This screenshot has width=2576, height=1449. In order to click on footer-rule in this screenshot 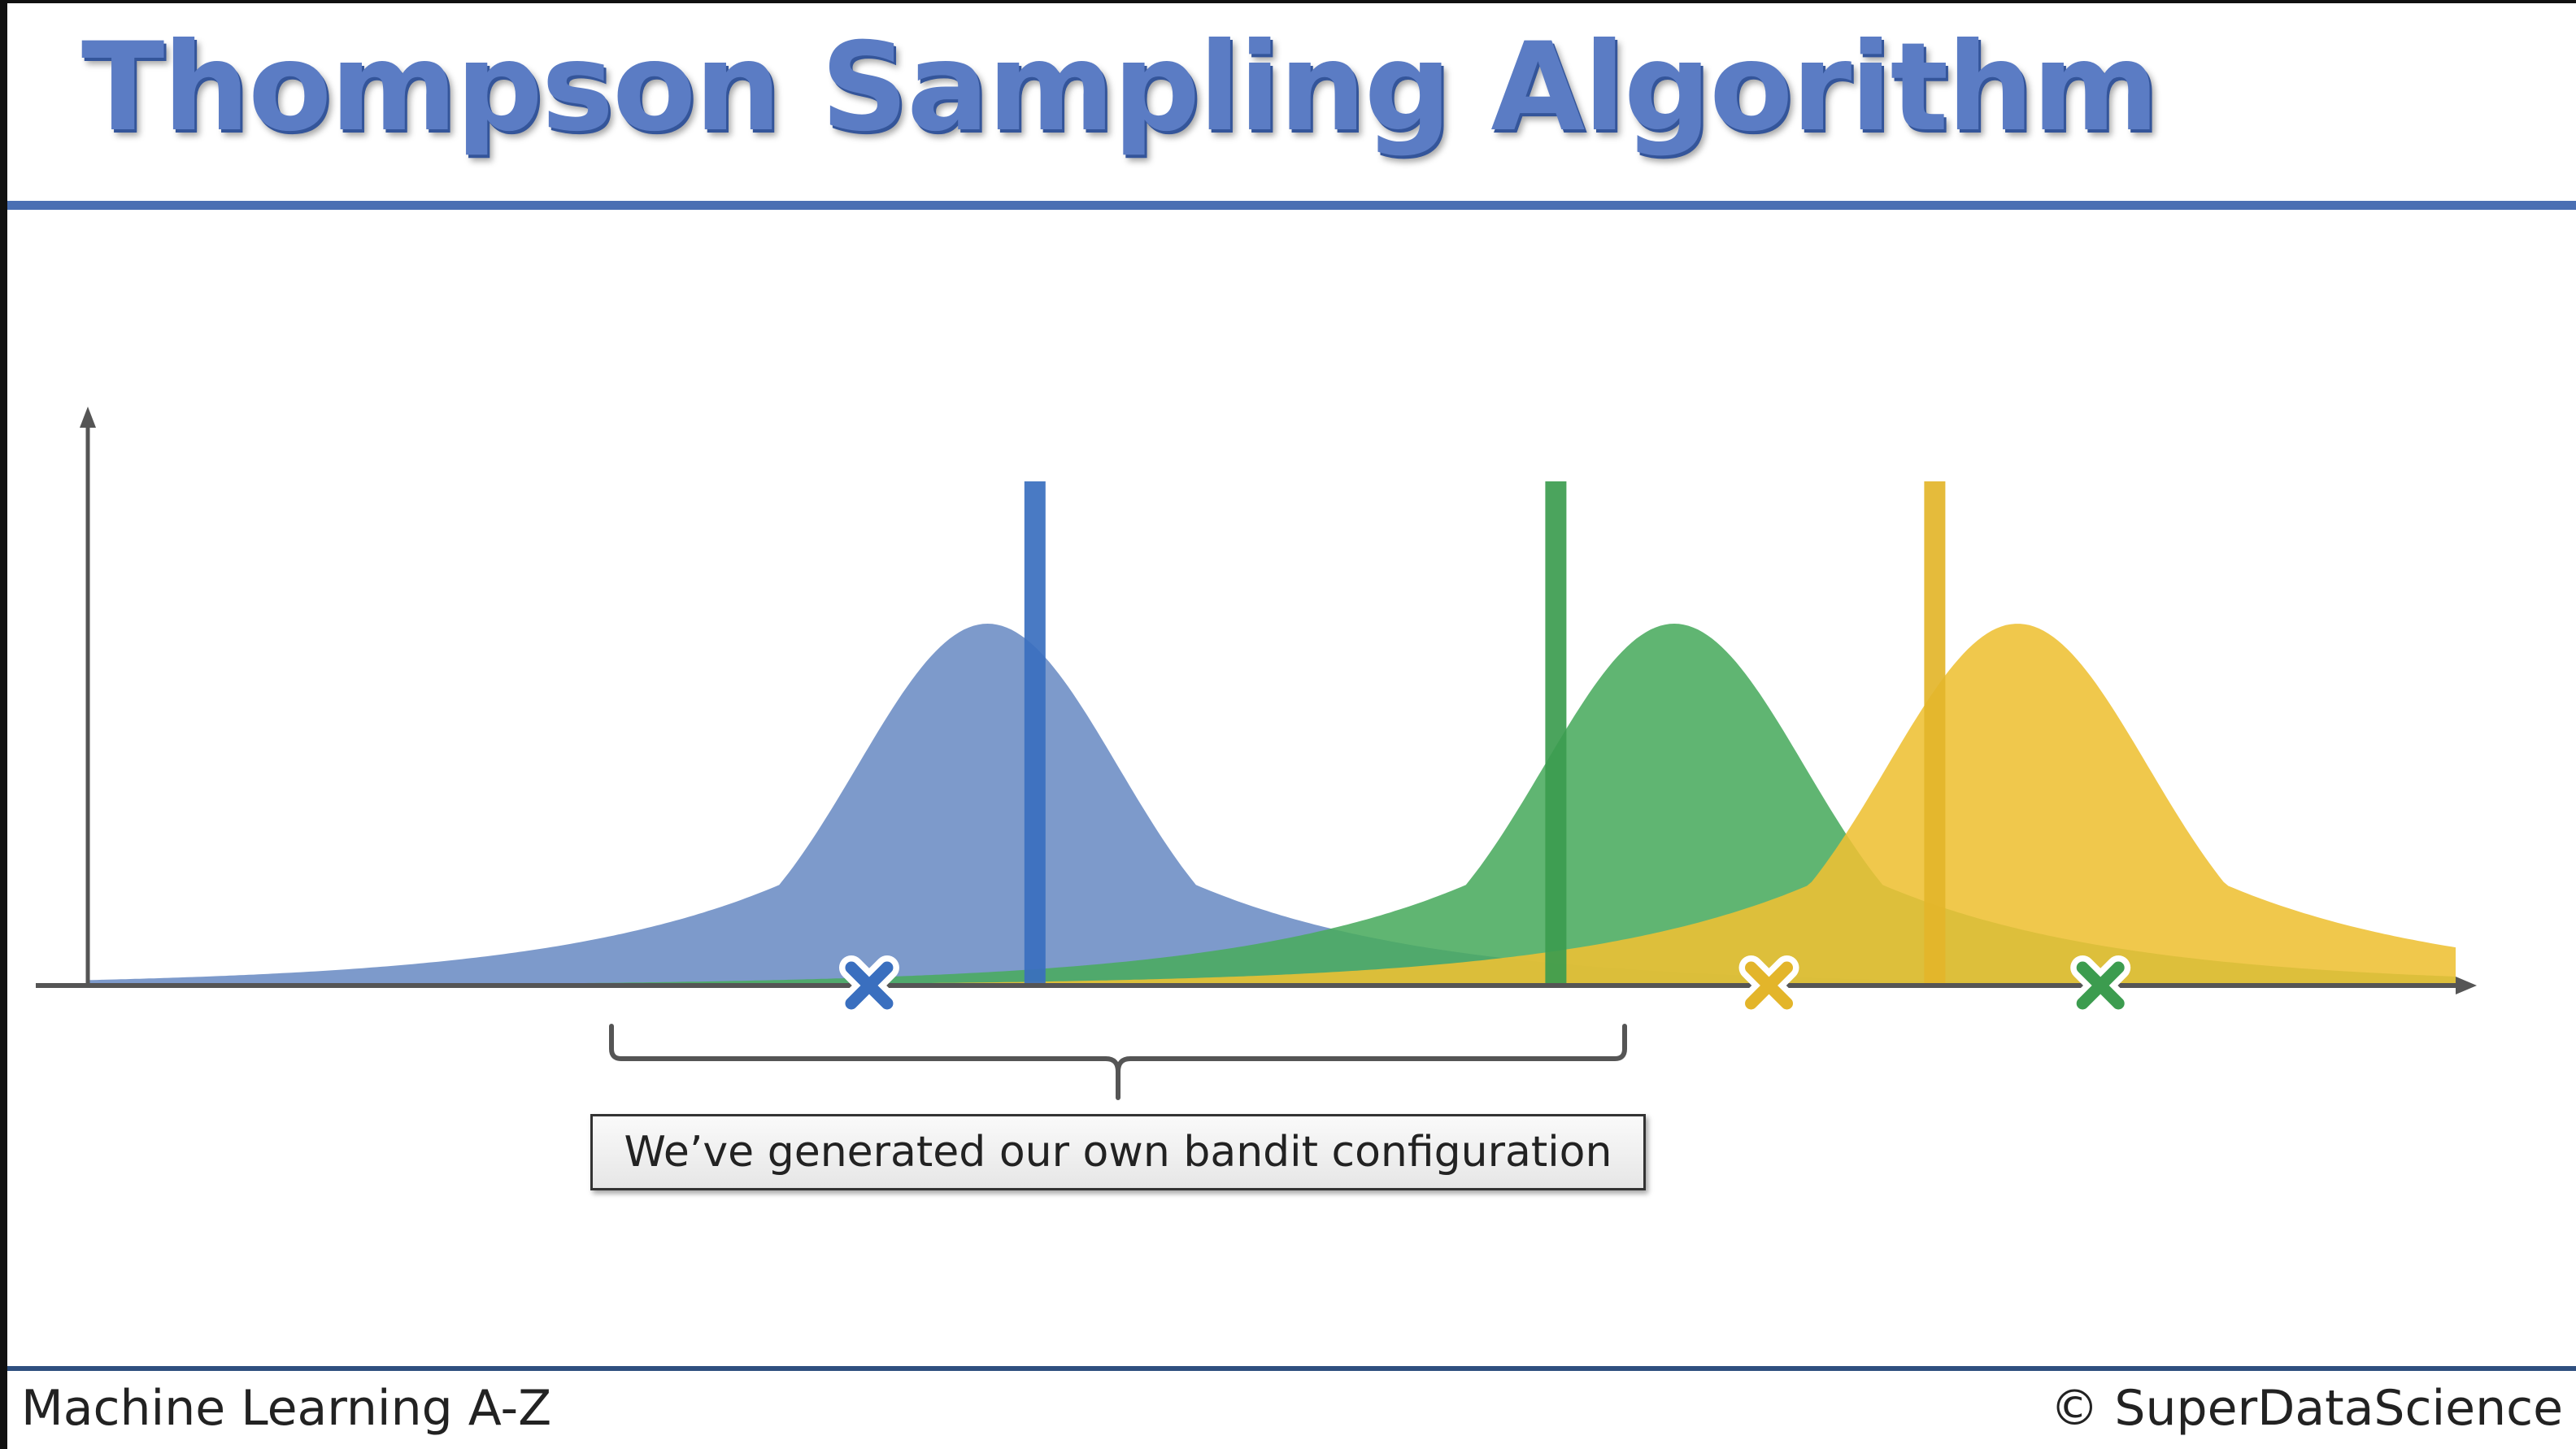, I will do `click(1291, 1369)`.